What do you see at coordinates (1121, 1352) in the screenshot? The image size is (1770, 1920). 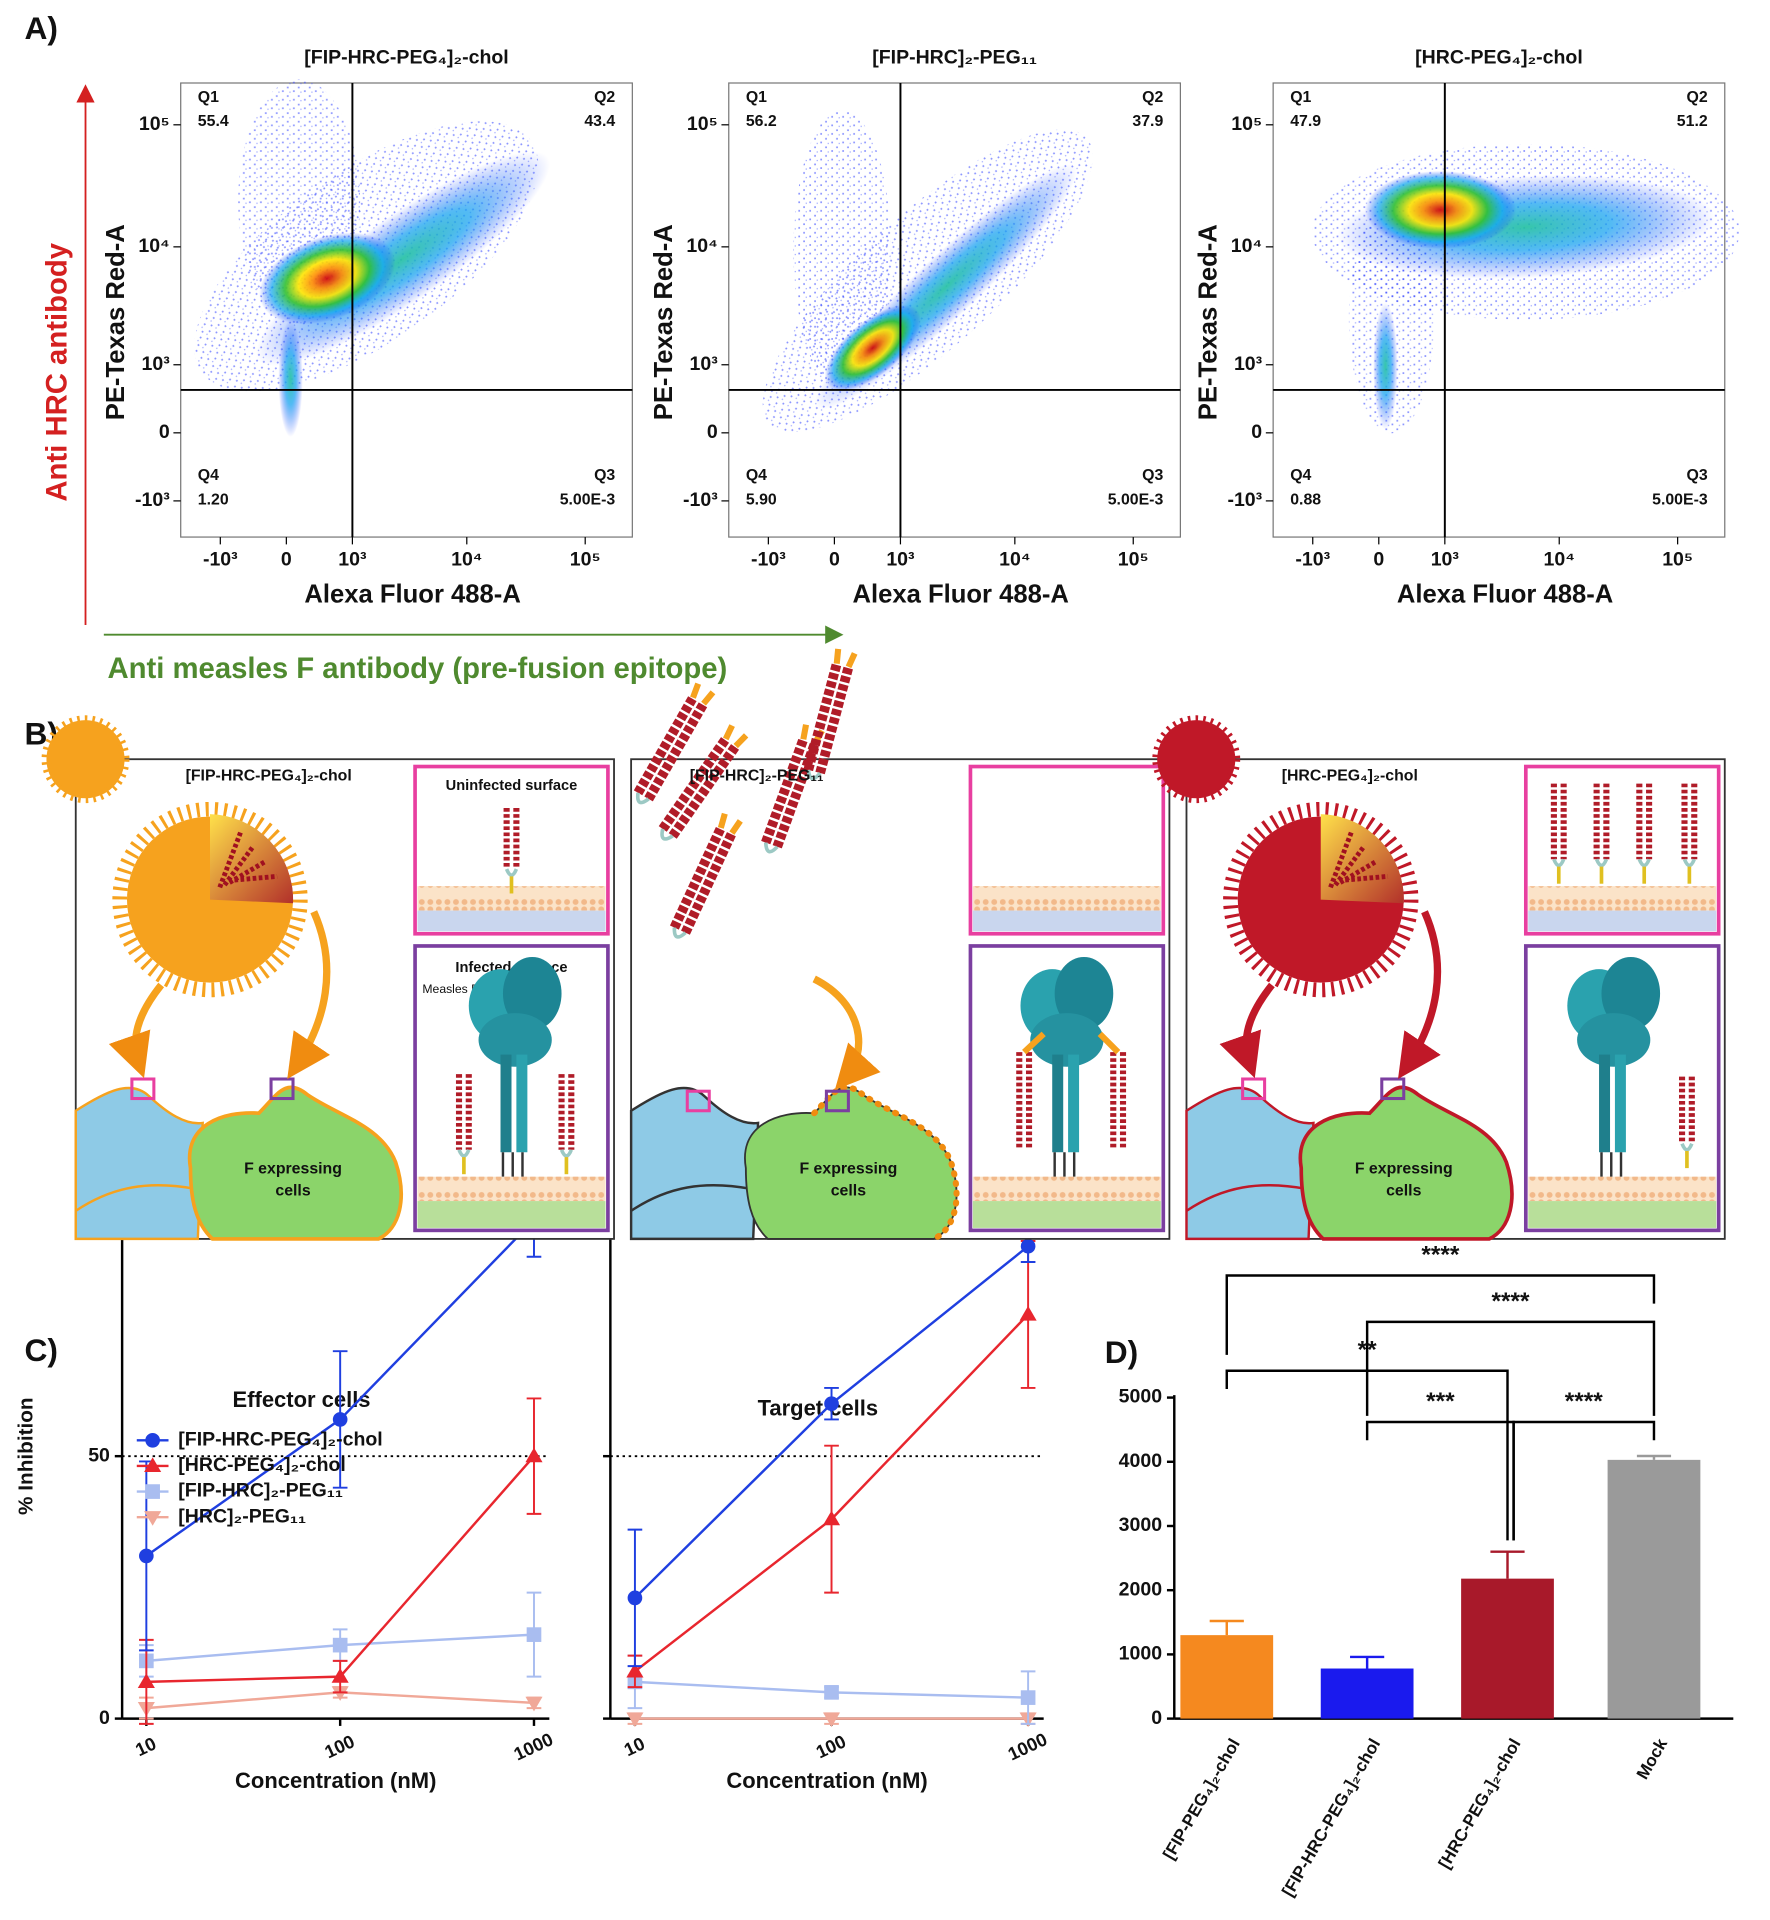 I see `panel-label: D)` at bounding box center [1121, 1352].